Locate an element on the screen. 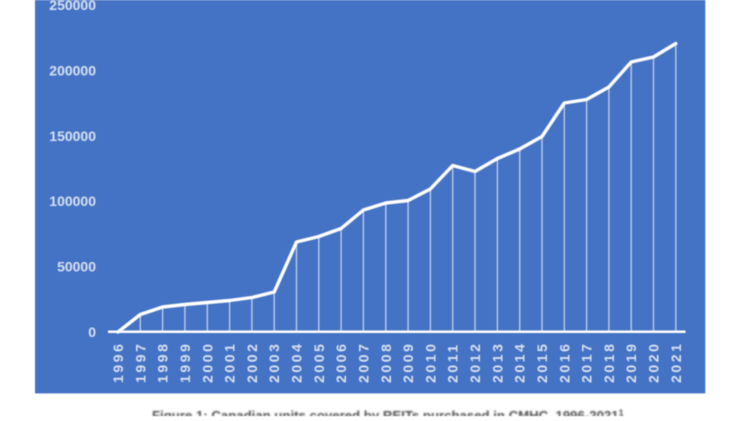 The width and height of the screenshot is (740, 421). svg-text: 2010 is located at coordinates (430, 362).